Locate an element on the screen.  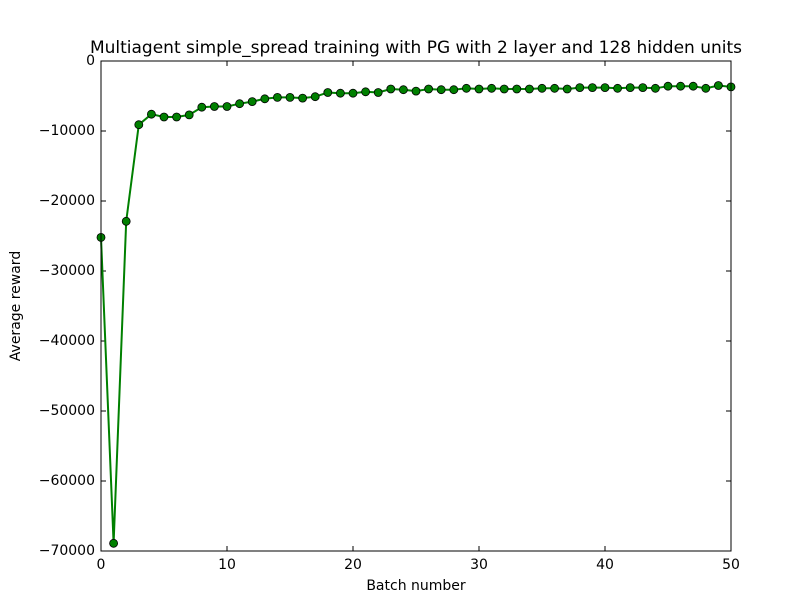
x-tick-label: 30 is located at coordinates (479, 565).